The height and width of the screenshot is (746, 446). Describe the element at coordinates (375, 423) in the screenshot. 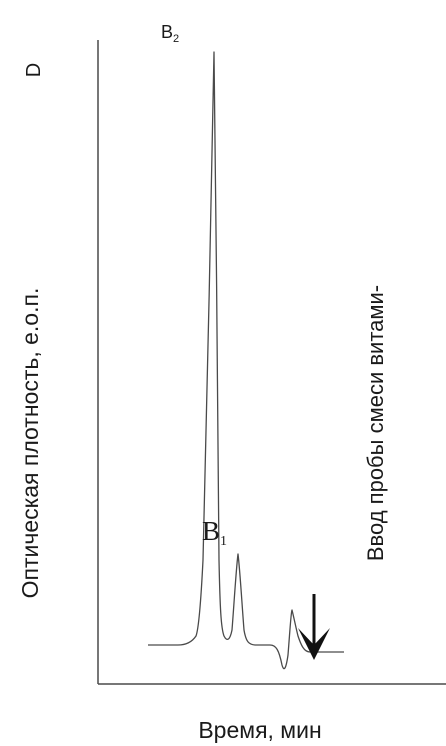

I see `injection-label: Ввод пробы смеси витами-` at that location.